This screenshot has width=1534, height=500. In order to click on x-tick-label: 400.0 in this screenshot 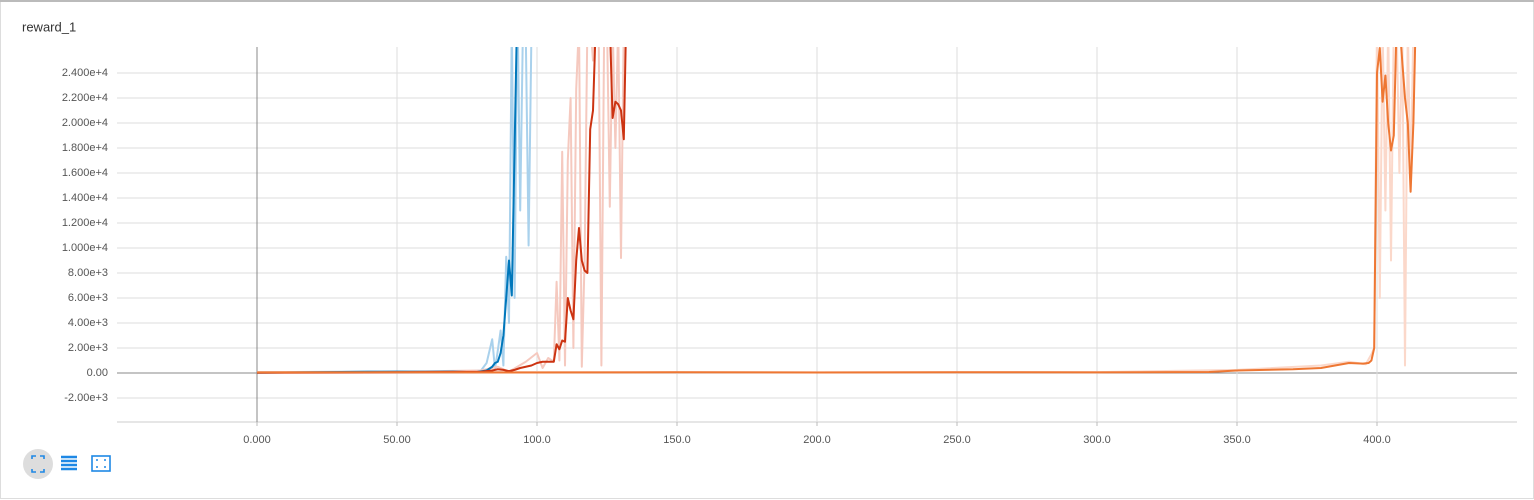, I will do `click(1377, 440)`.